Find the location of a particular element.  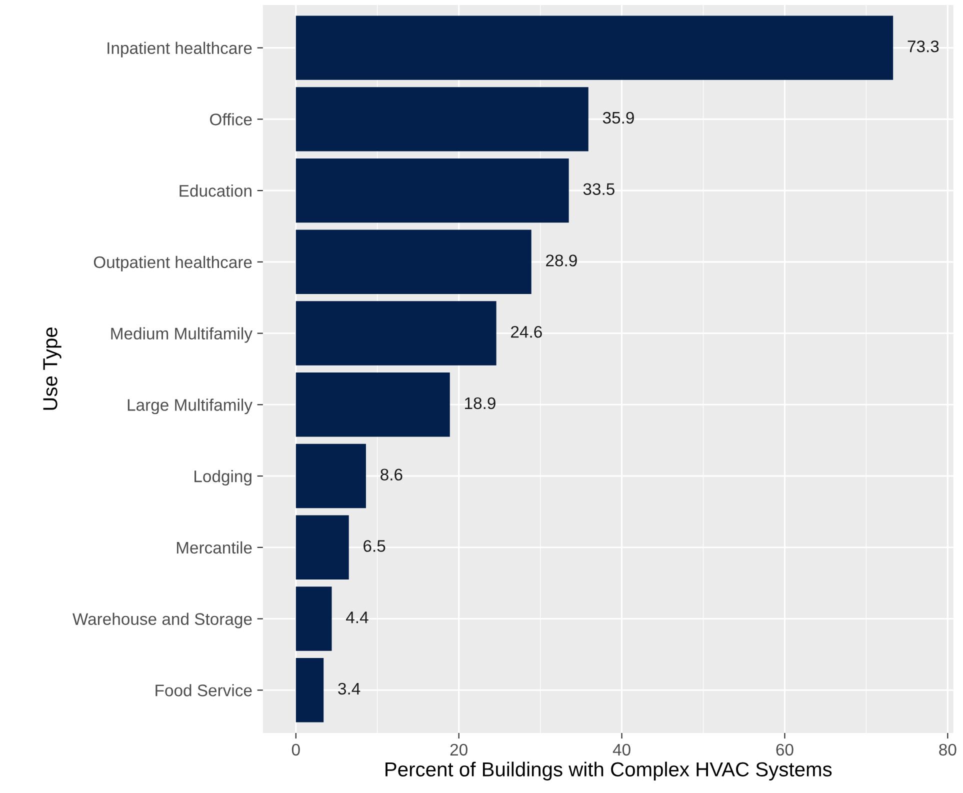

x-axis-title: Percent of Buildings with Complex HVAC Systems is located at coordinates (609, 771).